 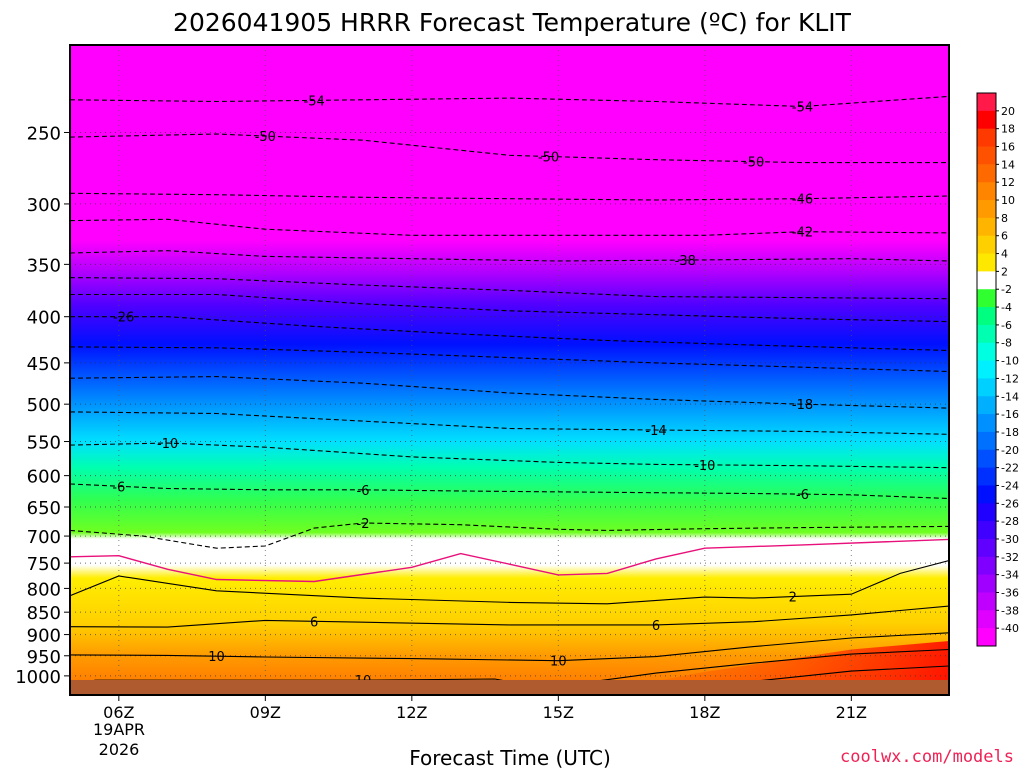 What do you see at coordinates (485, 708) in the screenshot?
I see `time-axis: 06Z 09Z 12Z 15Z 18Z 21Z` at bounding box center [485, 708].